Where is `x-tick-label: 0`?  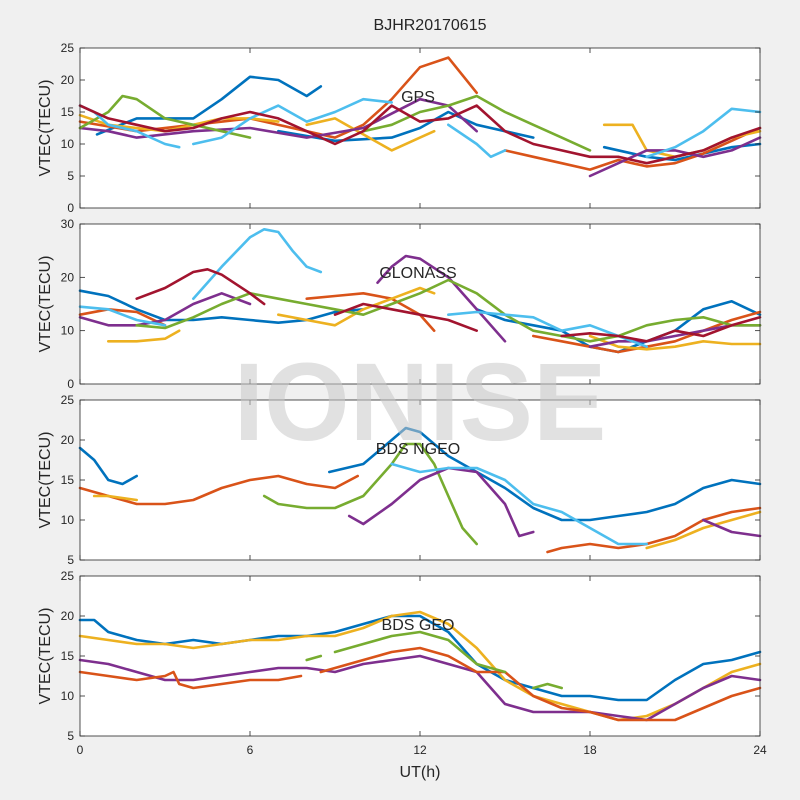
x-tick-label: 0 is located at coordinates (80, 750).